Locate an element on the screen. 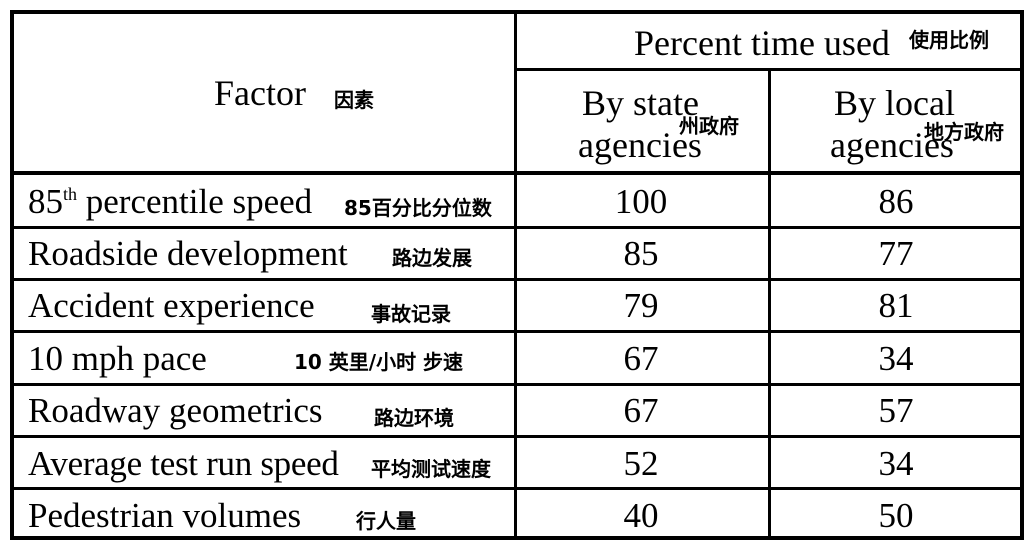 This screenshot has width=1030, height=550. percent-header-label: Percent time used is located at coordinates (762, 43).